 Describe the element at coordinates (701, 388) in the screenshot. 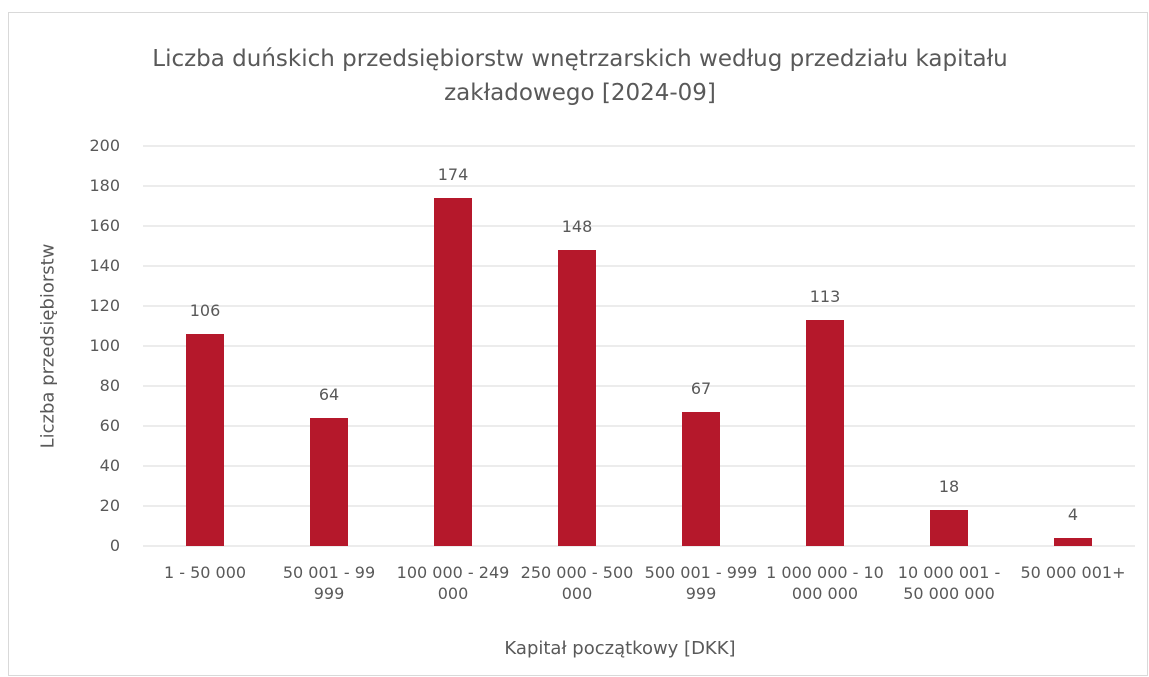

I see `data-label: 67` at that location.